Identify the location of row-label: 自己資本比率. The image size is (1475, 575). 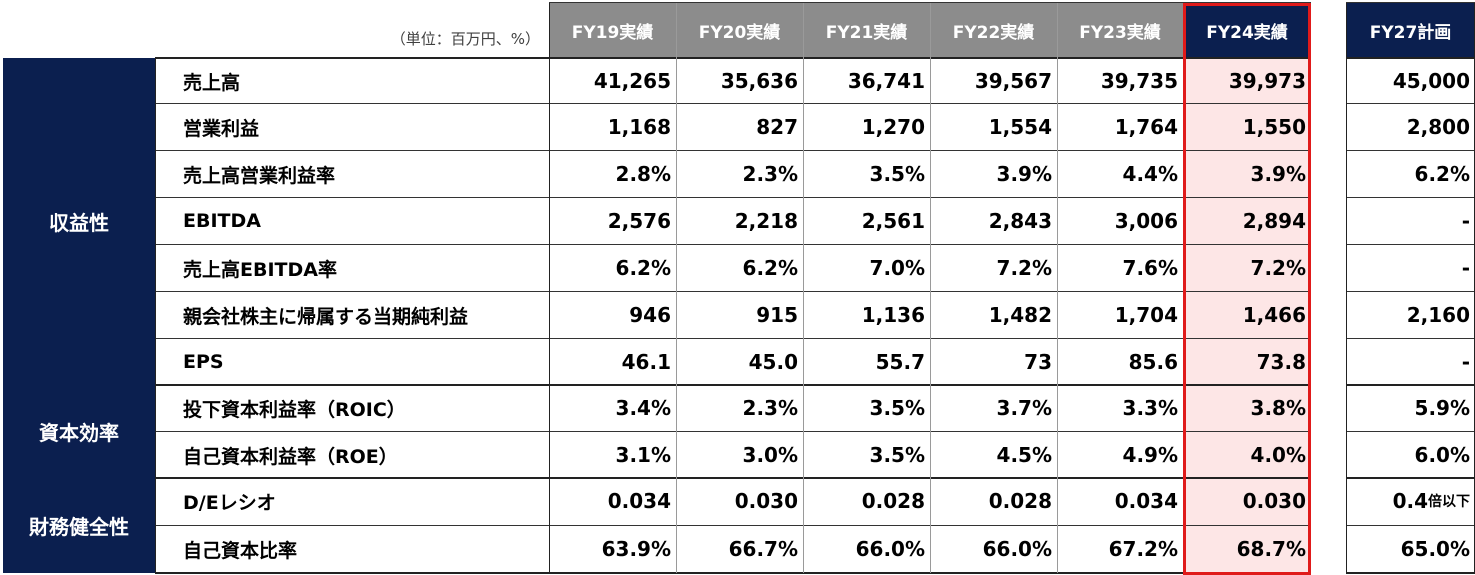
(240, 550).